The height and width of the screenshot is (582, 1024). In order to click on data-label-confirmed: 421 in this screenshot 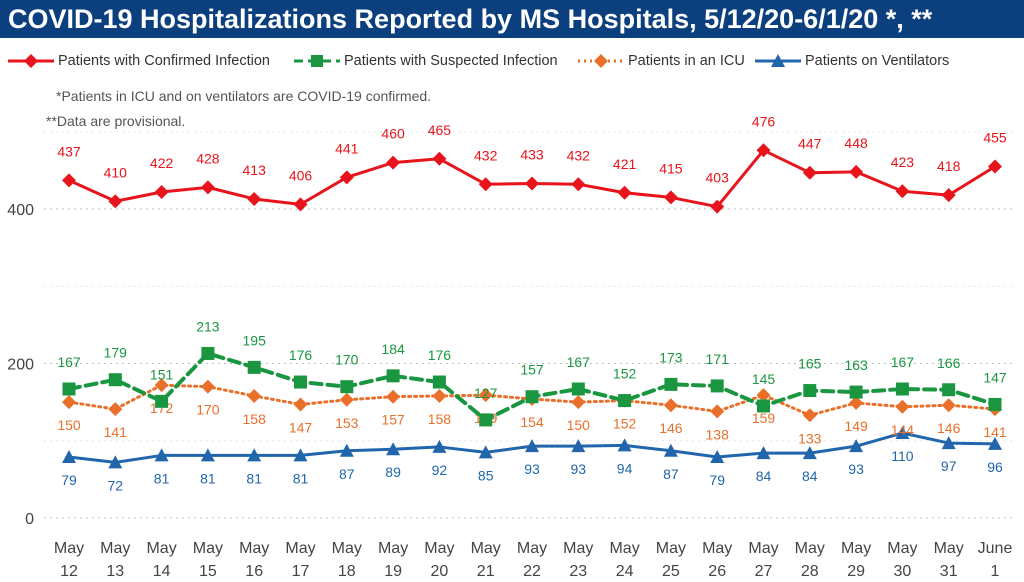, I will do `click(625, 164)`.